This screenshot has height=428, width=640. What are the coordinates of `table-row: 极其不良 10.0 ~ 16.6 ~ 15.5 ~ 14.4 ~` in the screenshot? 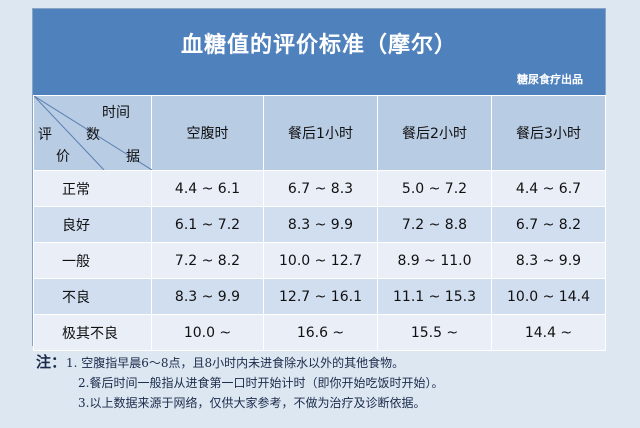 It's located at (319, 332).